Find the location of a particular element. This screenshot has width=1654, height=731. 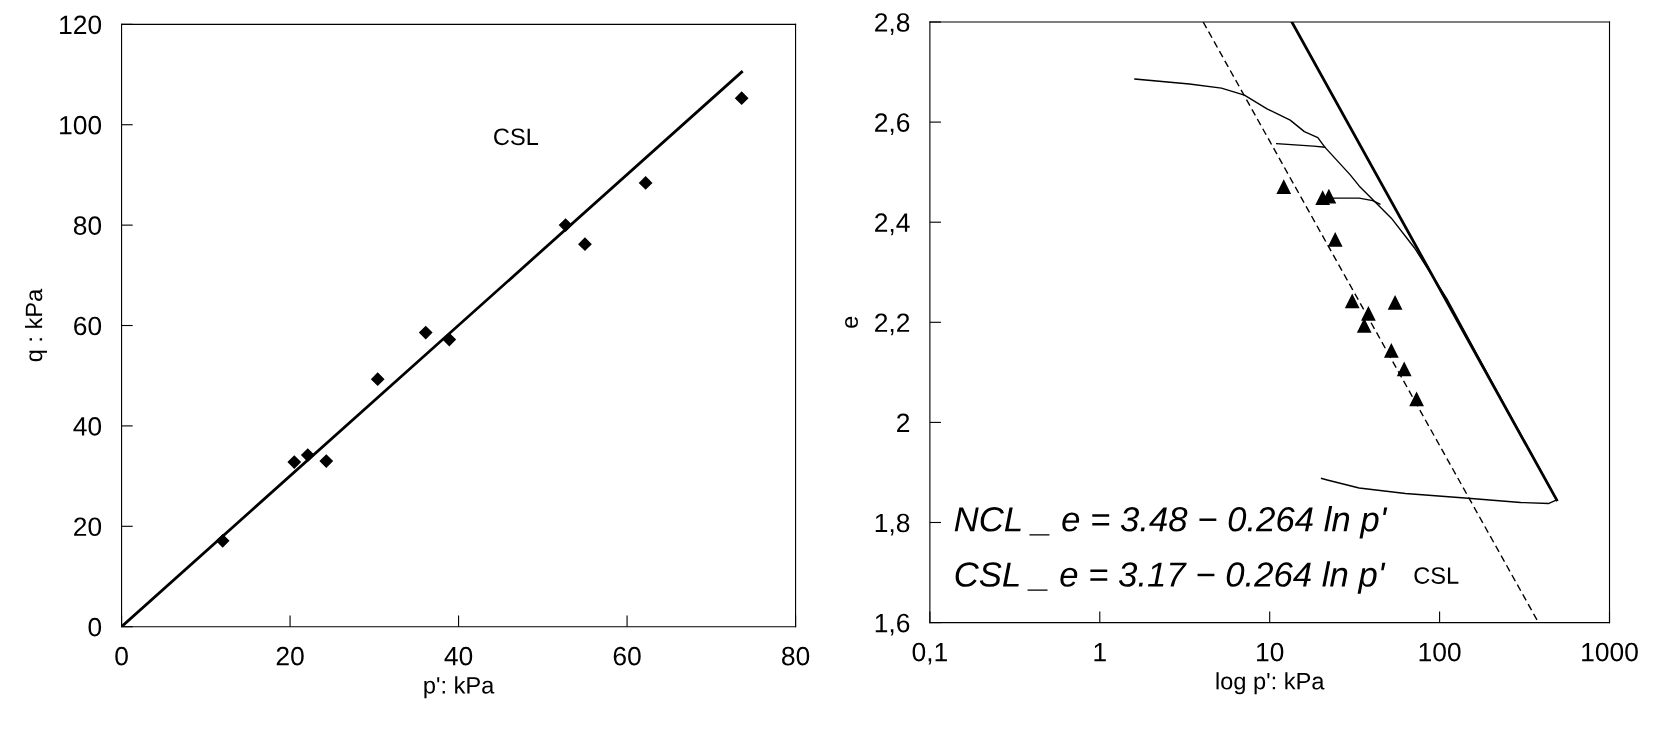

x-tick-label: 100 is located at coordinates (1440, 652).